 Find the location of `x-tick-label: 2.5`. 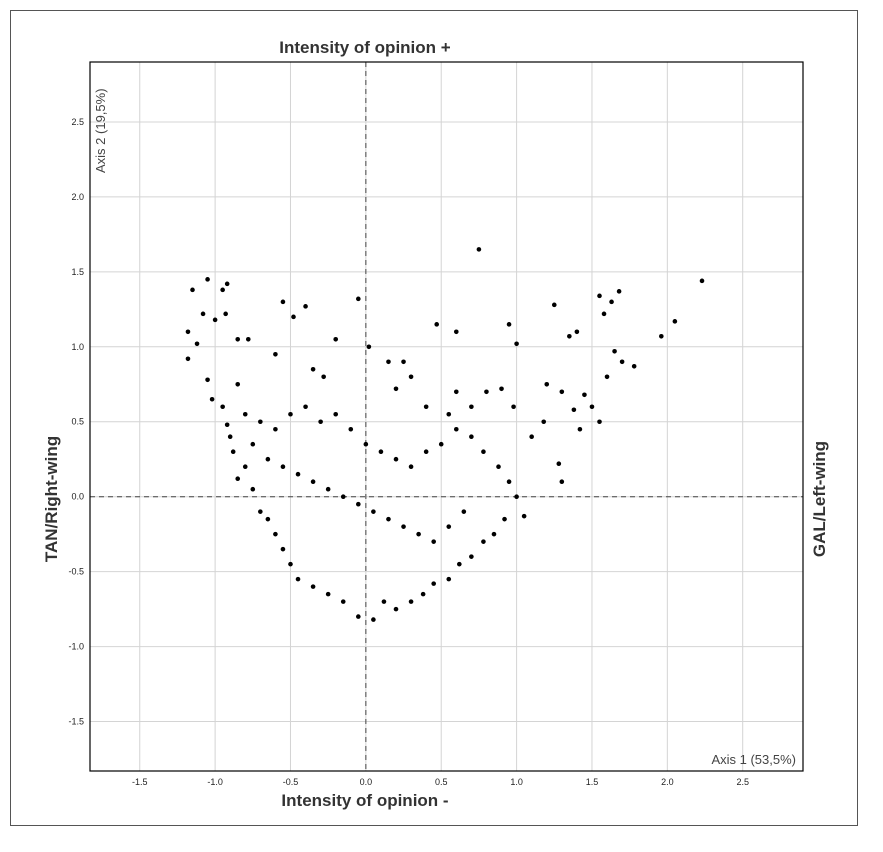

x-tick-label: 2.5 is located at coordinates (742, 782).